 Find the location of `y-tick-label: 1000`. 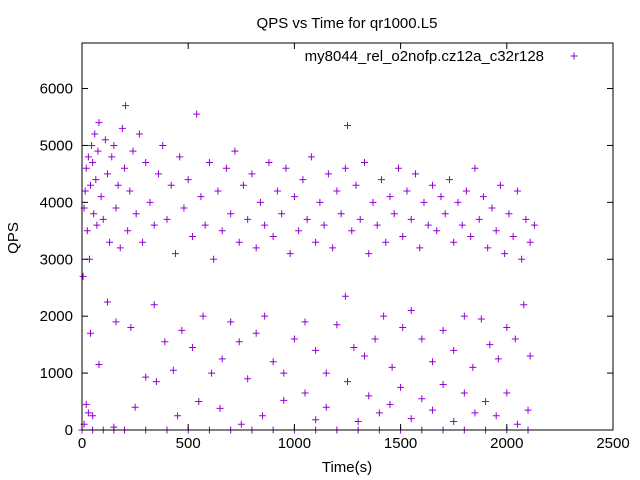

y-tick-label: 1000 is located at coordinates (56, 373).